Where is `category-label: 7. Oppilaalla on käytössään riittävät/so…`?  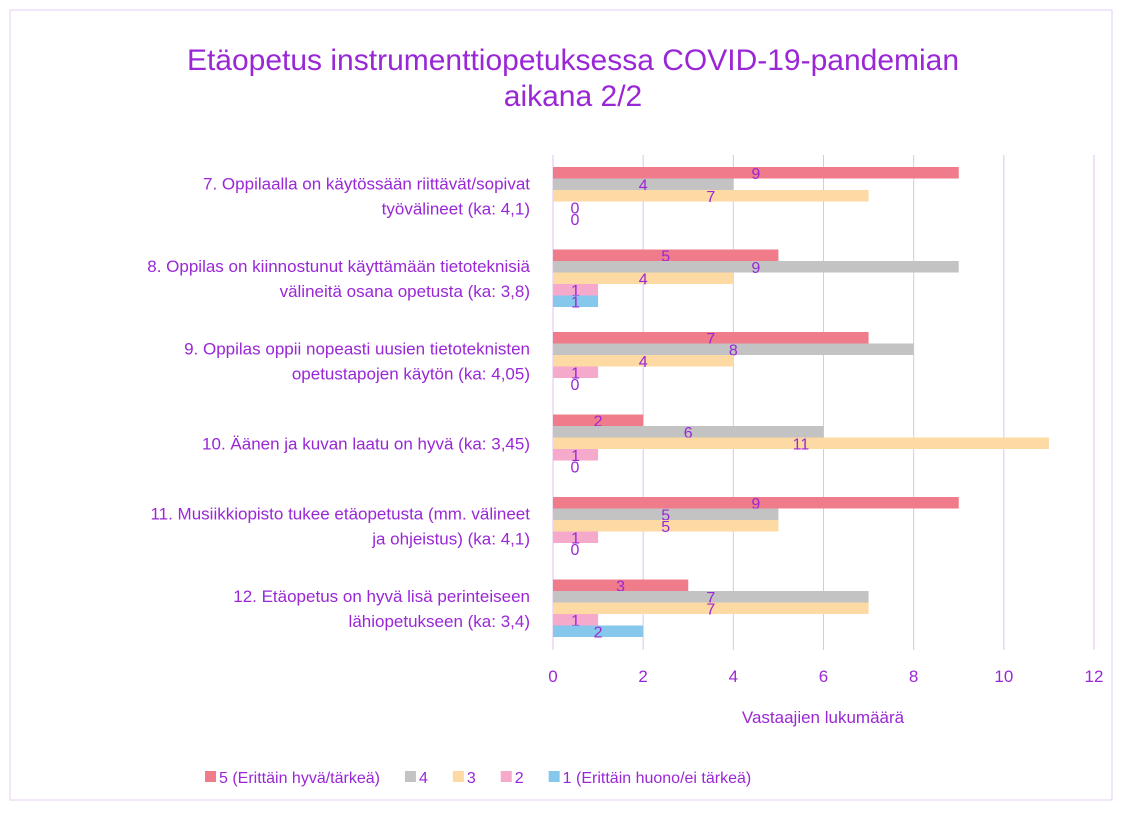
category-label: 7. Oppilaalla on käytössään riittävät/so… is located at coordinates (366, 196).